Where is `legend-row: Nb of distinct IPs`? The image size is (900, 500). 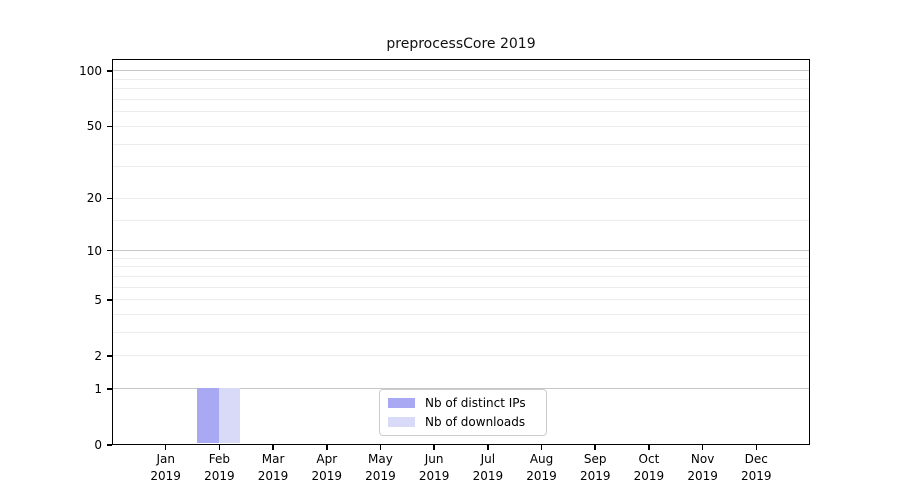
legend-row: Nb of distinct IPs is located at coordinates (463, 403).